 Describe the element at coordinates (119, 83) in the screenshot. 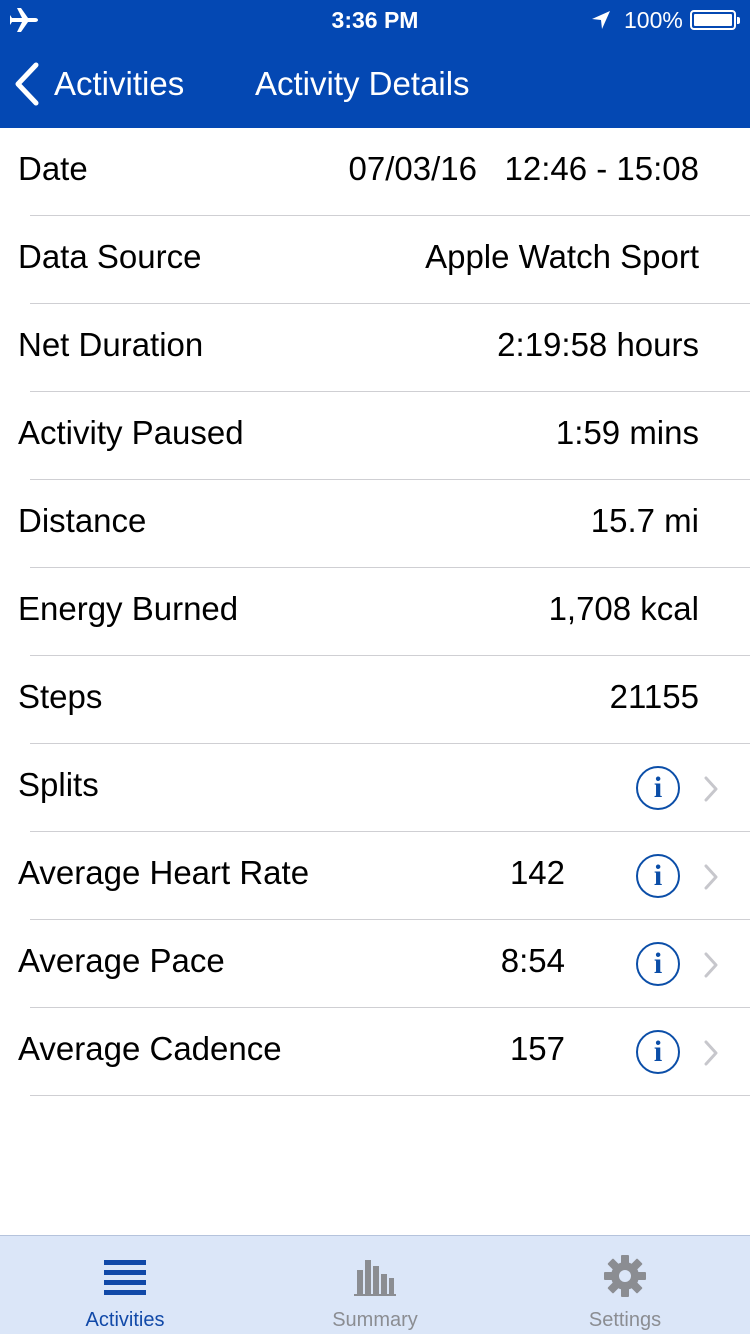

I see `back-button-label: Activities` at that location.